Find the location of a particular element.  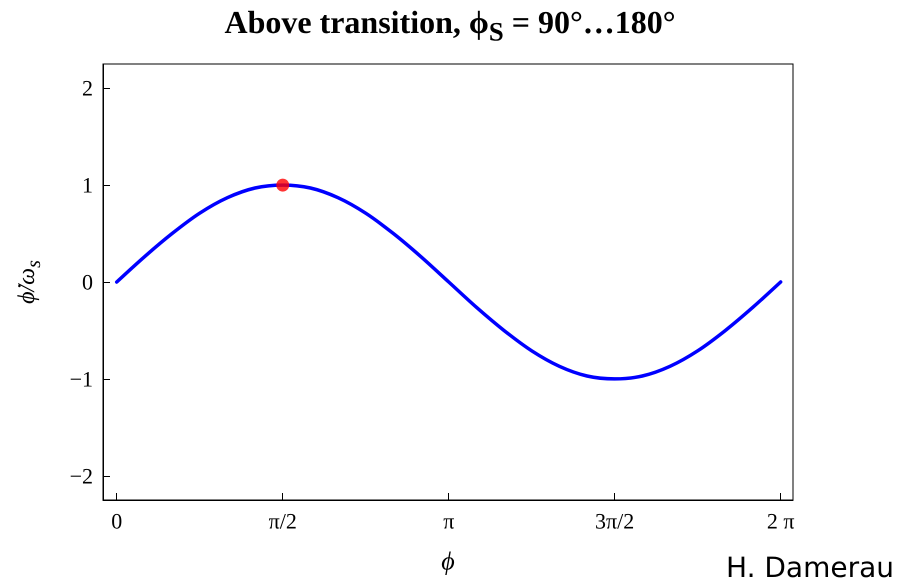

x-tick-label: 0 is located at coordinates (116, 521).